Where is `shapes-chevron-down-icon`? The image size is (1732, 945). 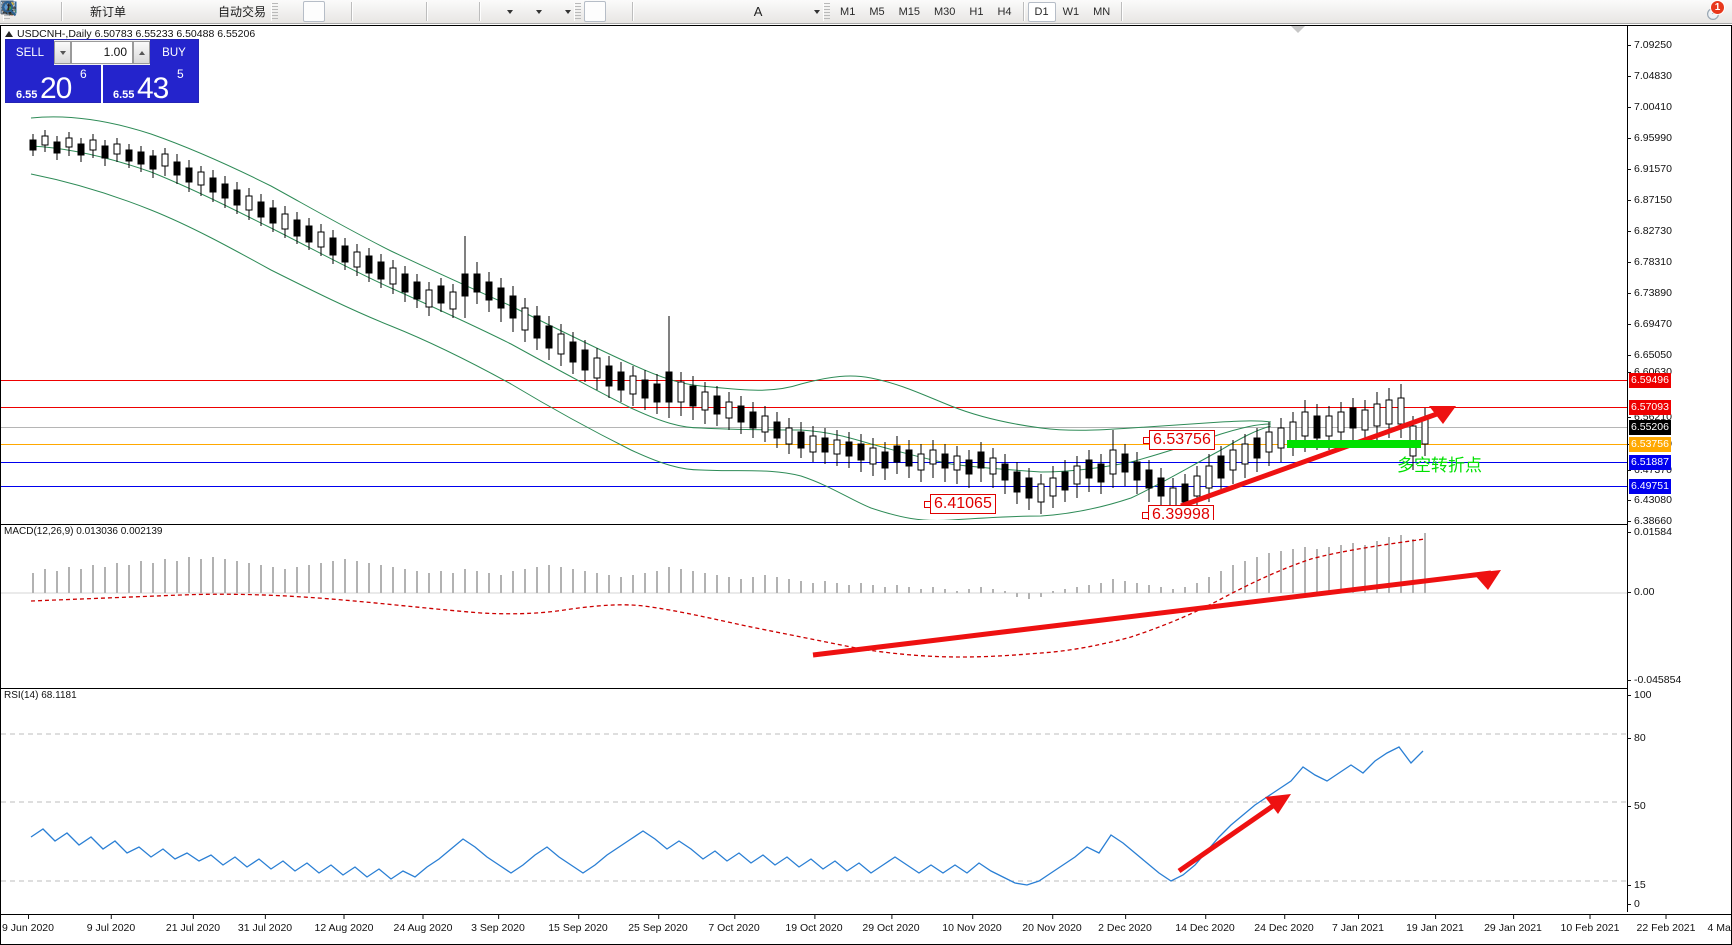 shapes-chevron-down-icon is located at coordinates (817, 11).